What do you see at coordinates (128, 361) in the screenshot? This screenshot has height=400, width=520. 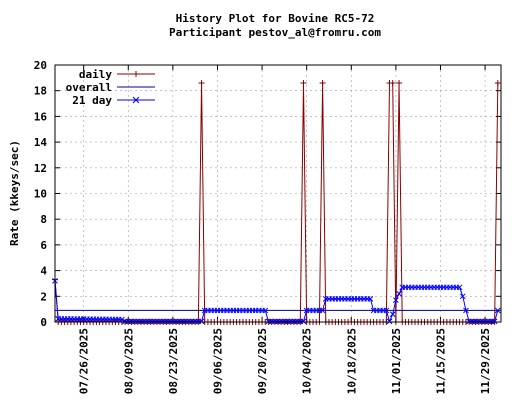 I see `x-tick-label: 08/09/2025` at bounding box center [128, 361].